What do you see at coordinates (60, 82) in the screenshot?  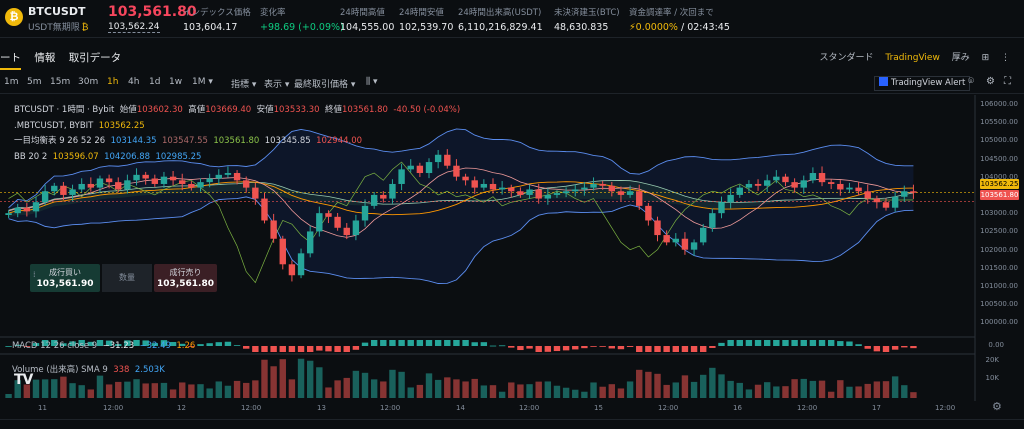 I see `timeframe-15m: 15m` at bounding box center [60, 82].